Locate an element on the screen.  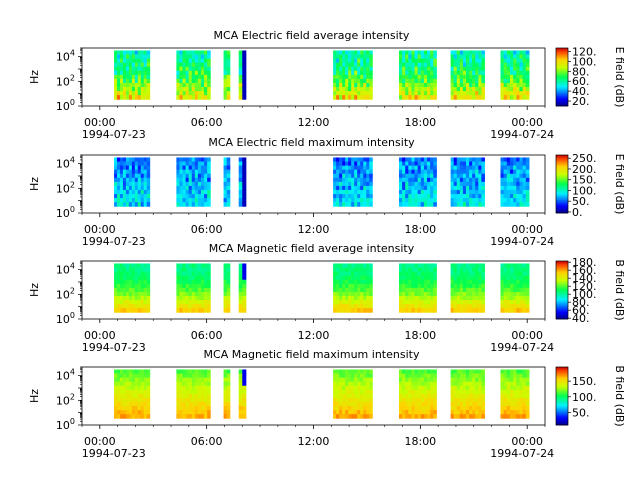
colorbar-label: B field (dB) is located at coordinates (619, 289).